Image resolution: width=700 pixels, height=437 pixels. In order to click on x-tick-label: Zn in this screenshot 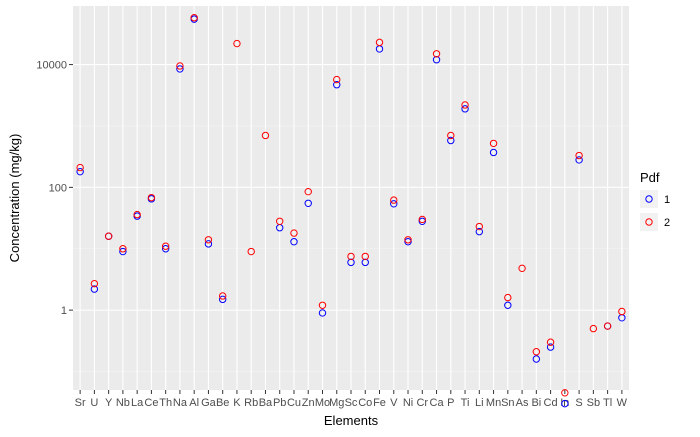, I will do `click(308, 403)`.